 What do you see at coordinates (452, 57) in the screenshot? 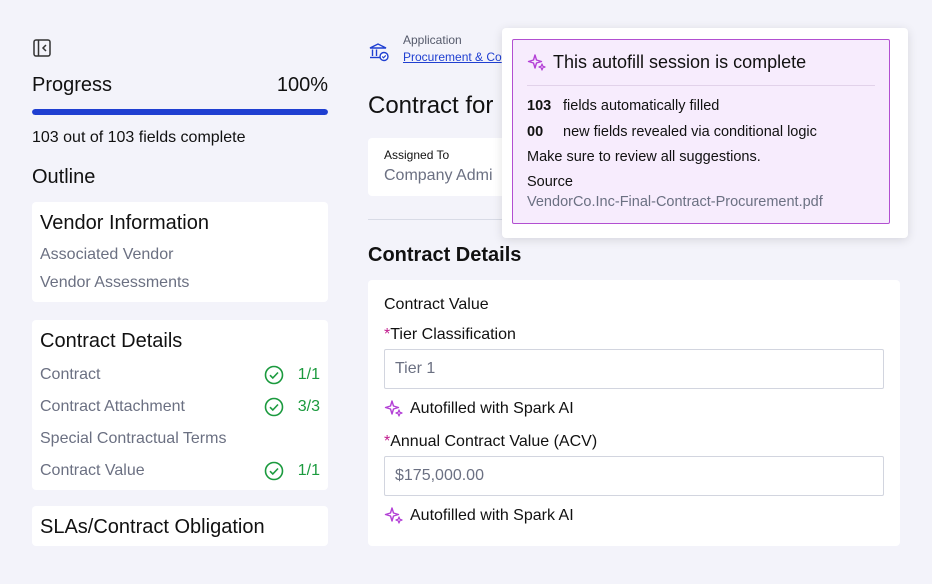
I see `application-link: Procurement & Co` at bounding box center [452, 57].